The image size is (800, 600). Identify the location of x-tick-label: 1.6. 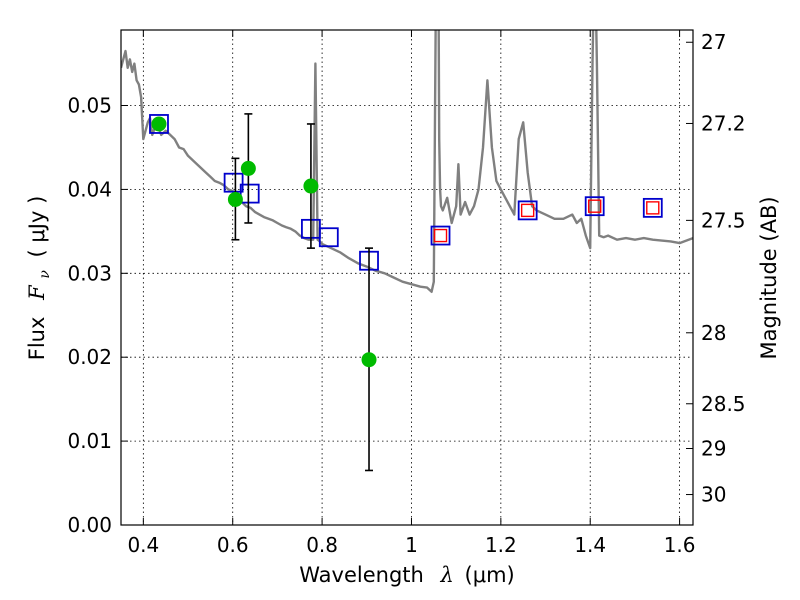
(680, 545).